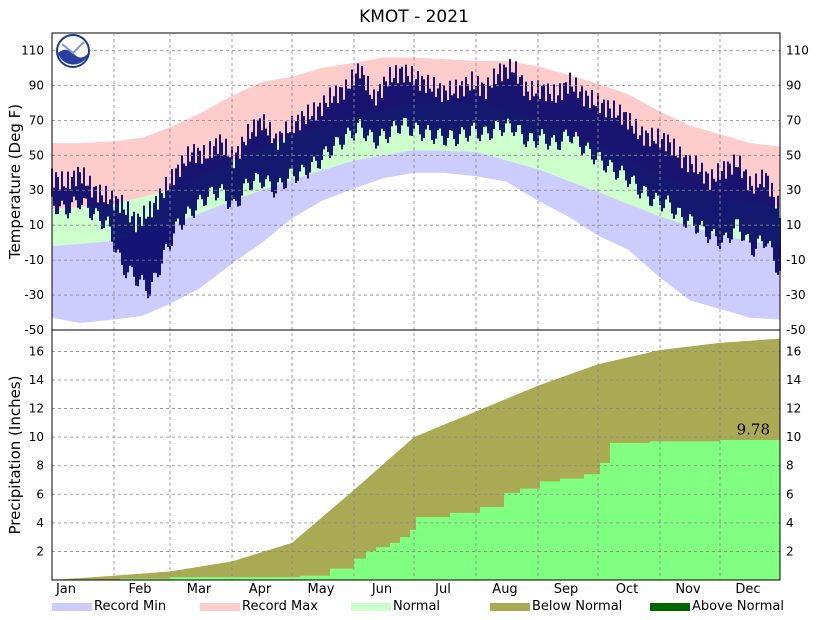 The image size is (830, 620). What do you see at coordinates (442, 589) in the screenshot?
I see `month-tick-label: Jul` at bounding box center [442, 589].